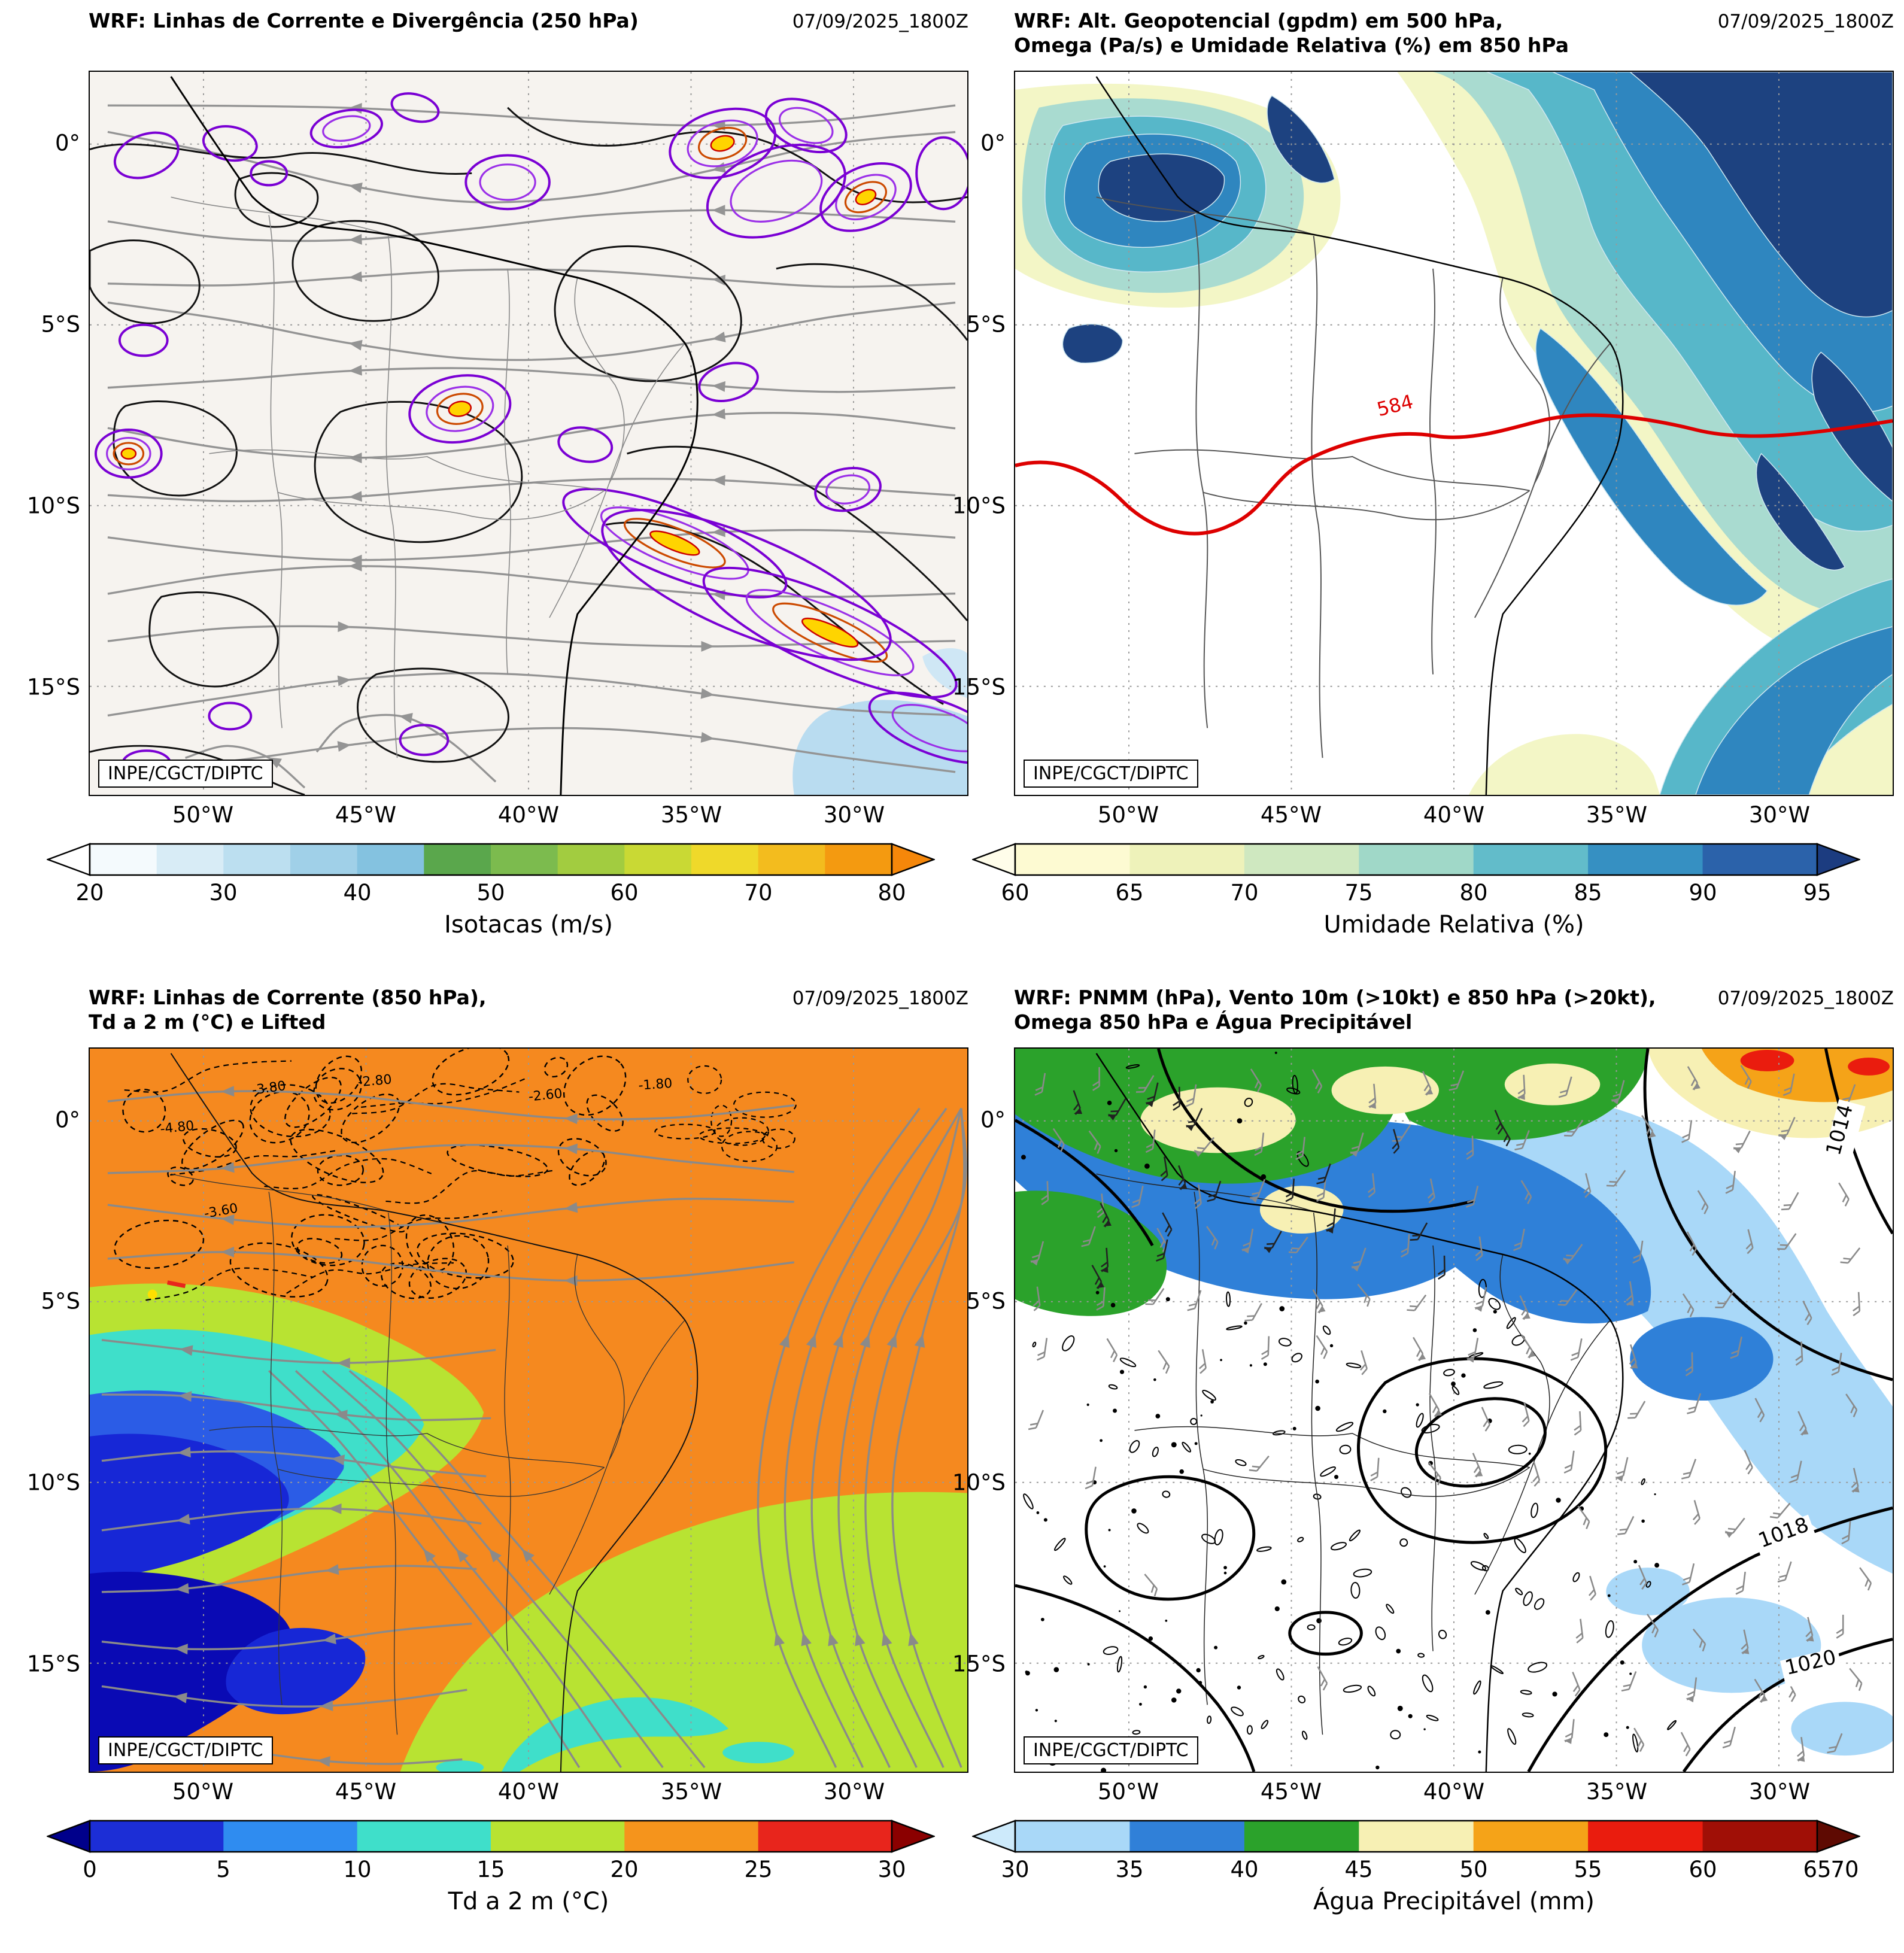 The image size is (1904, 1953). I want to click on svg-text: -2.80, so click(375, 1081).